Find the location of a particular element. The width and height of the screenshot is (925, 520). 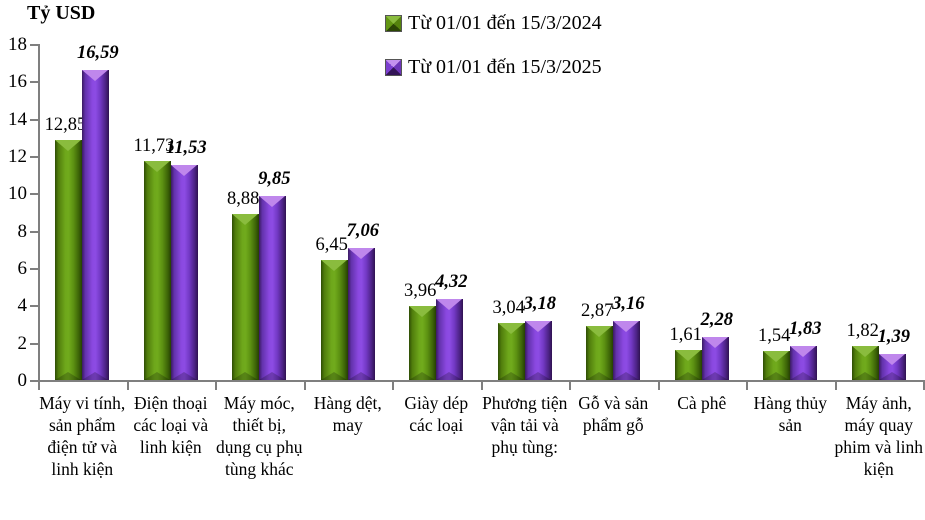

y-axis-tick-label: 2 is located at coordinates (22, 343).